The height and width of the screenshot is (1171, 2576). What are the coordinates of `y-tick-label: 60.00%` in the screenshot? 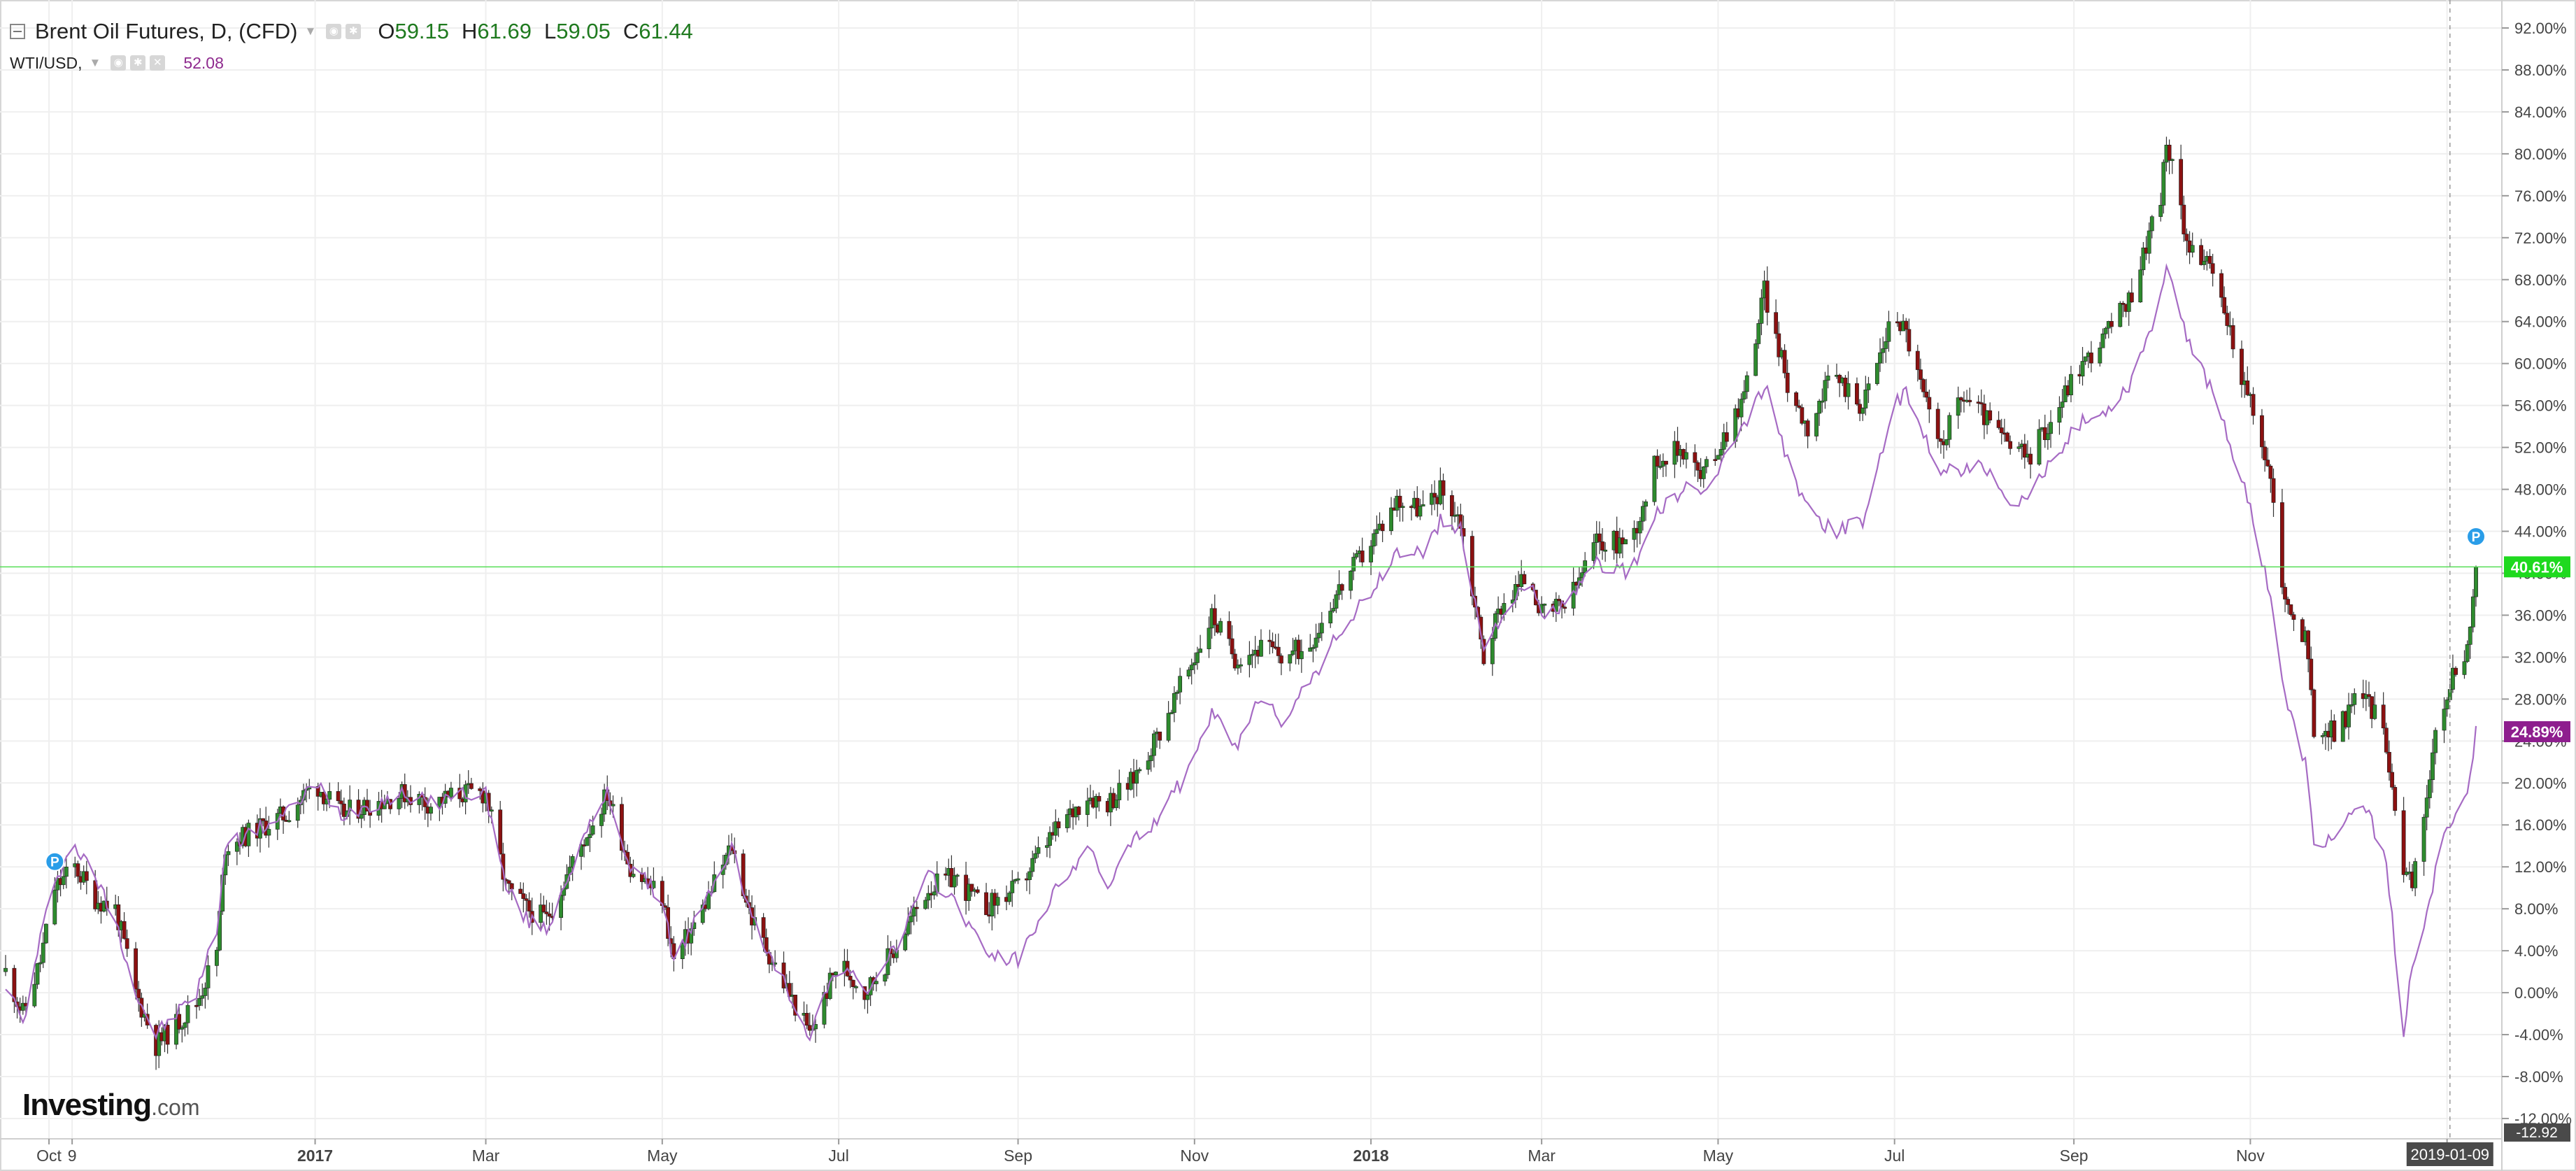 It's located at (2540, 364).